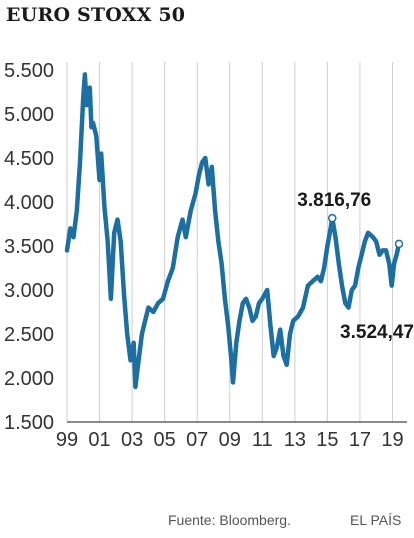  What do you see at coordinates (229, 520) in the screenshot?
I see `source-note: Fuente: Bloomberg.` at bounding box center [229, 520].